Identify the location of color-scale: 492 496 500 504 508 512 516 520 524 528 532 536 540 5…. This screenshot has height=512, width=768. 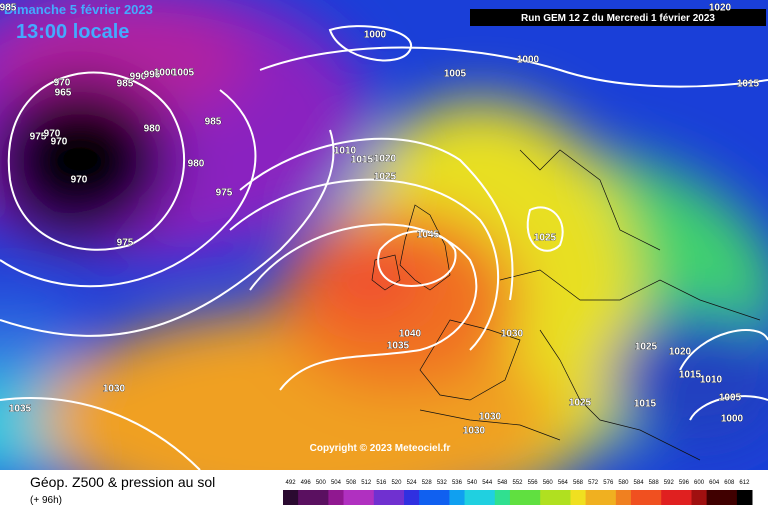
(518, 492).